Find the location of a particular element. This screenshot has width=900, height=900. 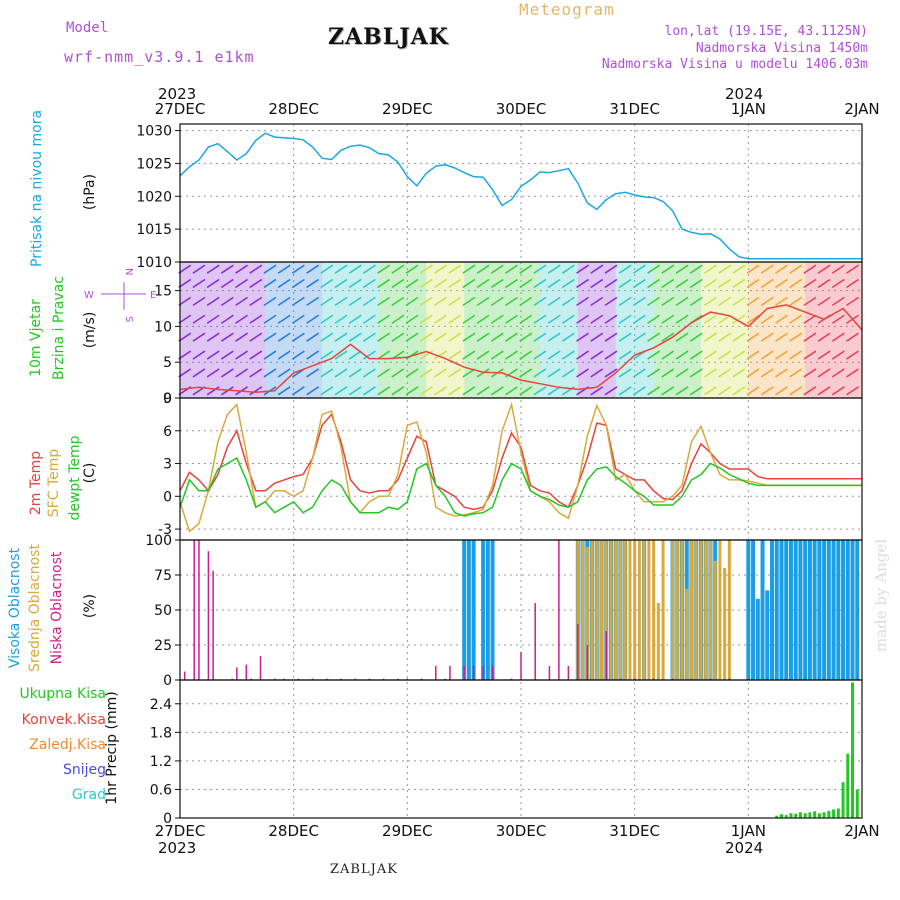

y-tick-label: 0.6 is located at coordinates (161, 790).